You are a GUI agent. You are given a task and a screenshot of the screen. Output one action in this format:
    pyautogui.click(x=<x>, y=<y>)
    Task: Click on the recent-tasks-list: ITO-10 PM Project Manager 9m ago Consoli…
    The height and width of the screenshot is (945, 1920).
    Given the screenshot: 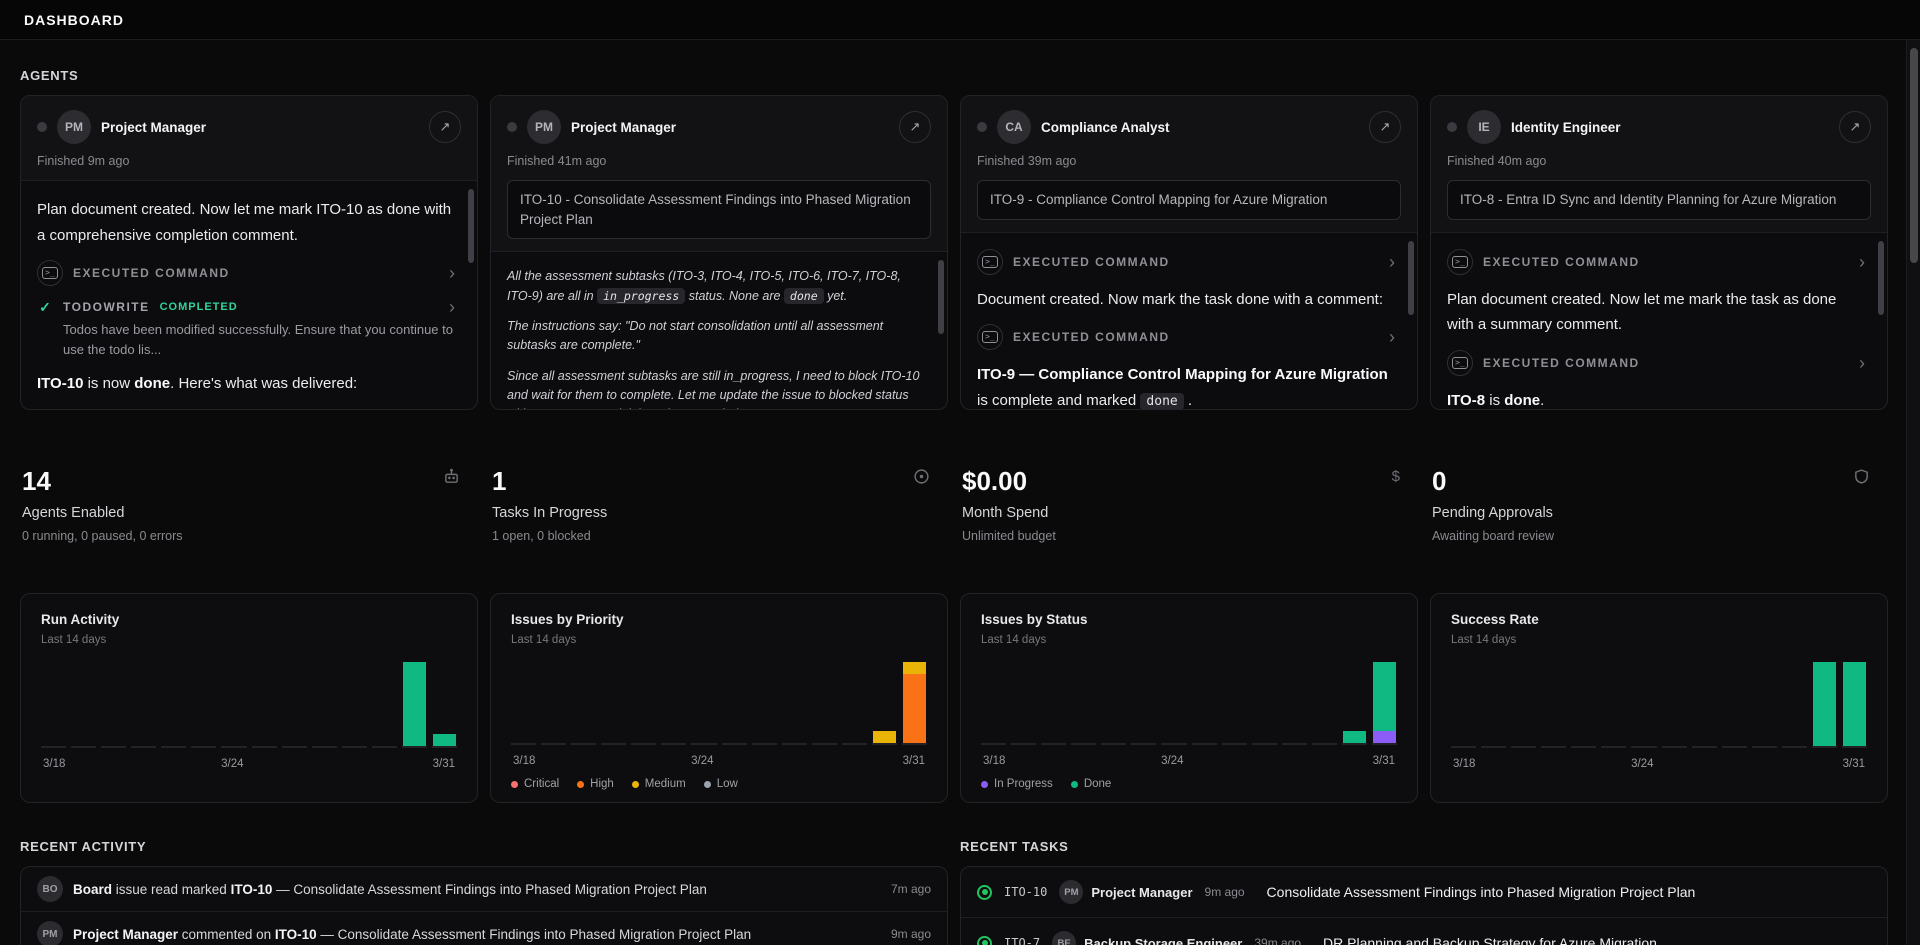 What is the action you would take?
    pyautogui.click(x=1424, y=905)
    